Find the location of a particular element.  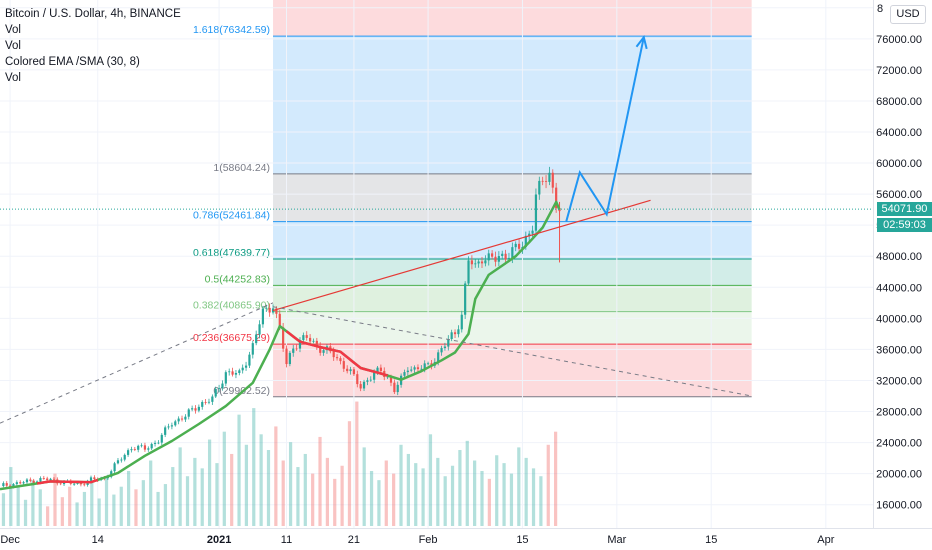

time-axis: Dec 14 2021 11 21 Feb 15 Mar 15 Apr is located at coordinates (417, 540).